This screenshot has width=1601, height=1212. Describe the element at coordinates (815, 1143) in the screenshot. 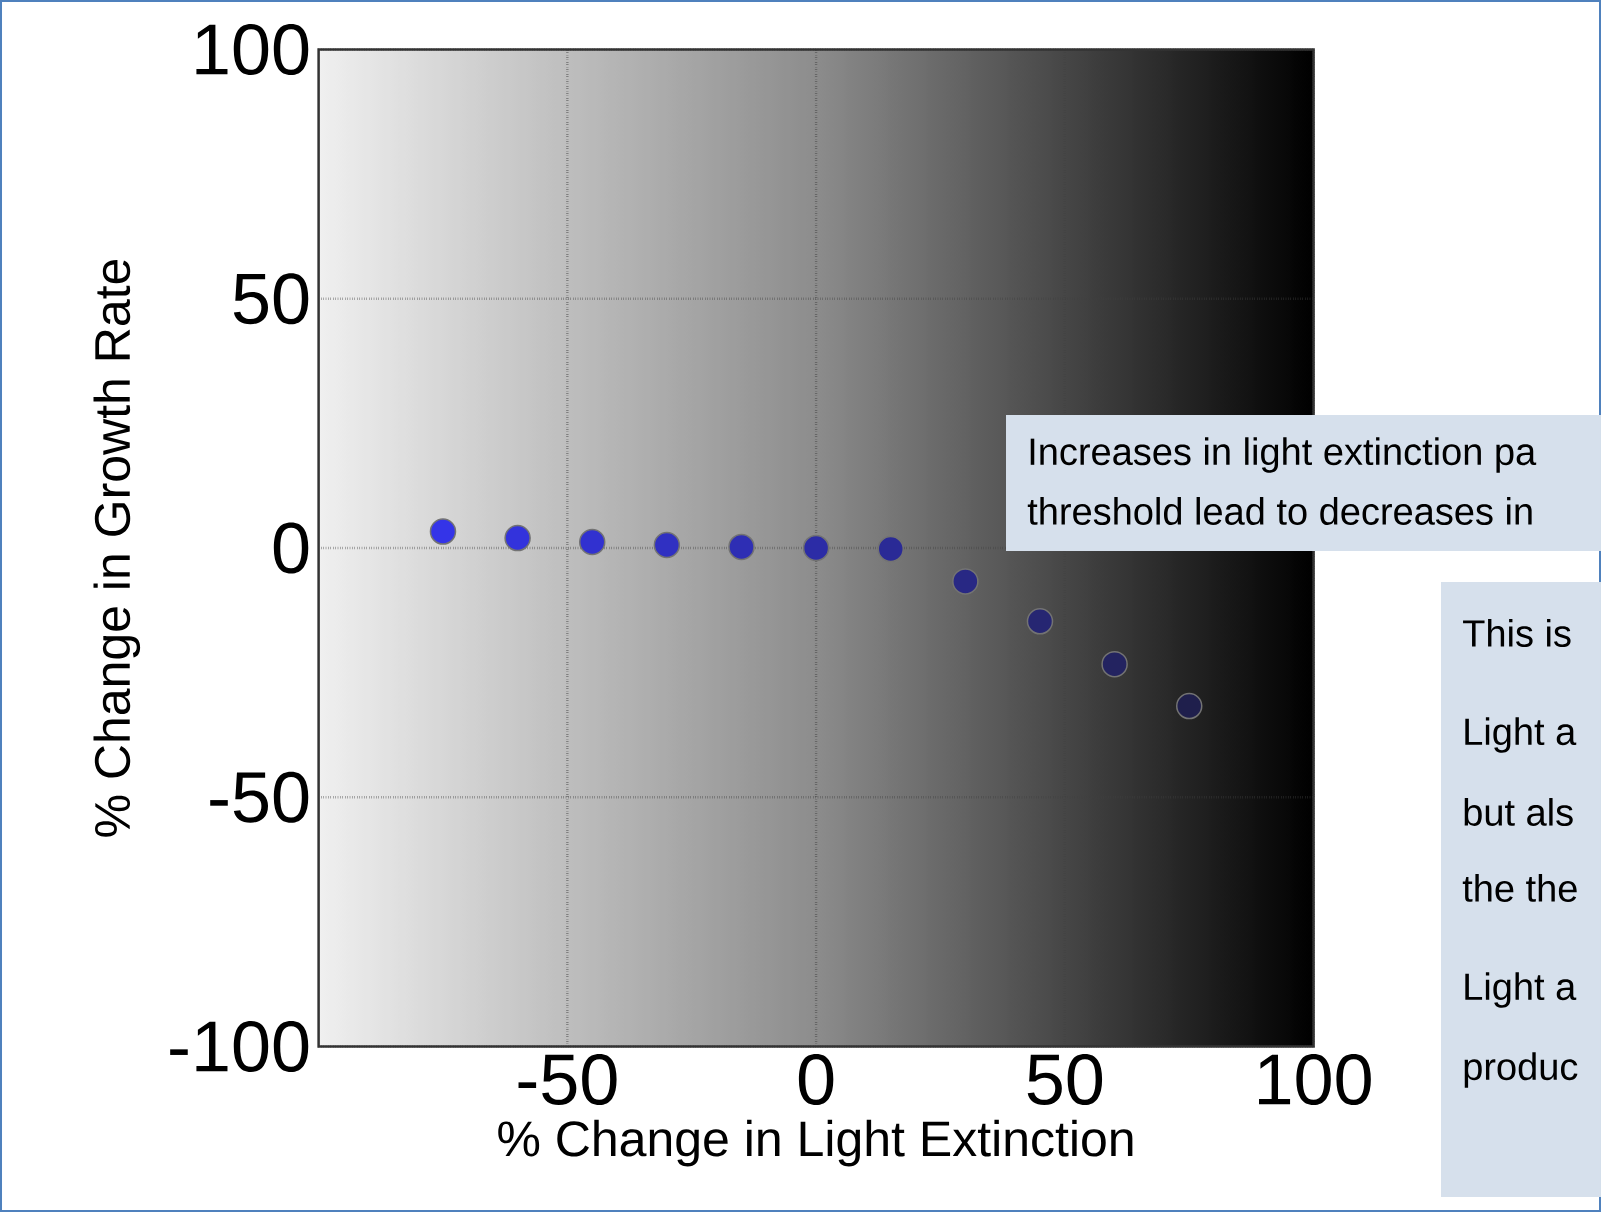

I see `x-axis-title: % Change in Light Extinction` at that location.